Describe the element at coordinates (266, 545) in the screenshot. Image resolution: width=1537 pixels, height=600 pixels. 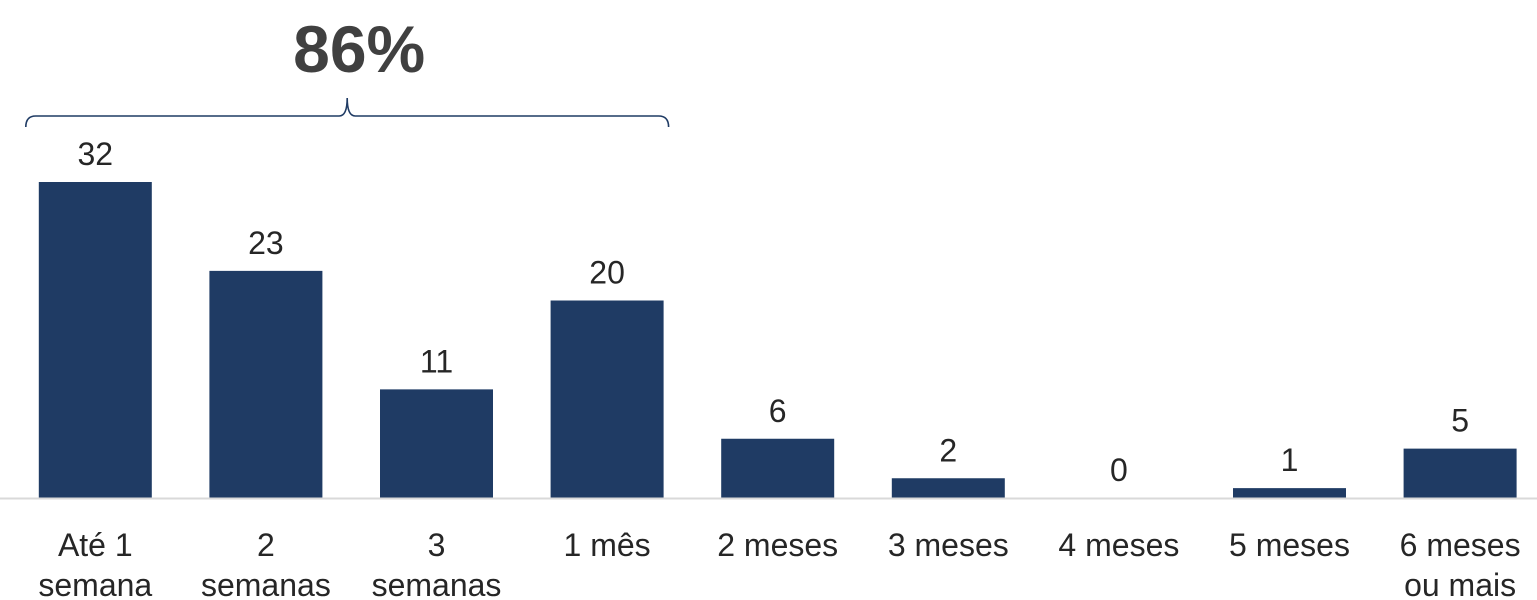
I see `x-tick-label-line: 2` at that location.